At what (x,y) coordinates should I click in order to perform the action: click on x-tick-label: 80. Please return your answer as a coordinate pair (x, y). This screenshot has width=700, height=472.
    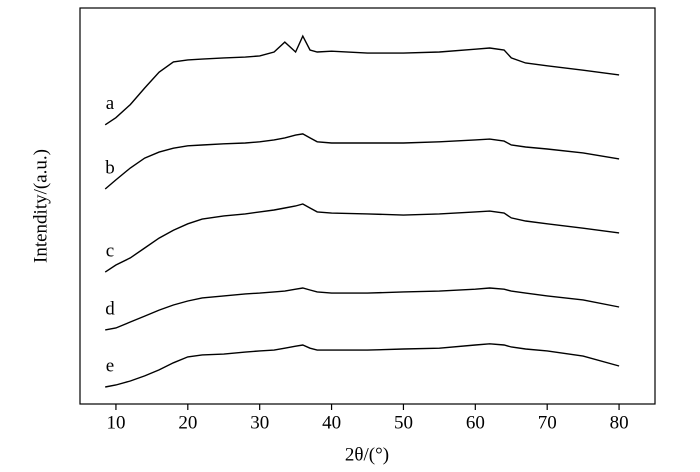
    Looking at the image, I should click on (619, 422).